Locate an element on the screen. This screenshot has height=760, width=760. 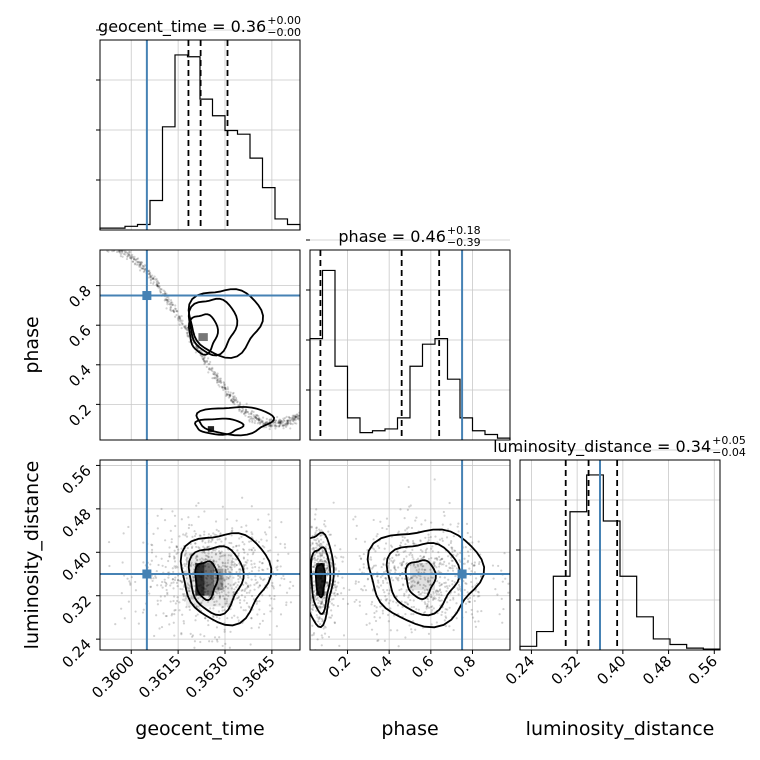
contour-line is located at coordinates (426, 578).